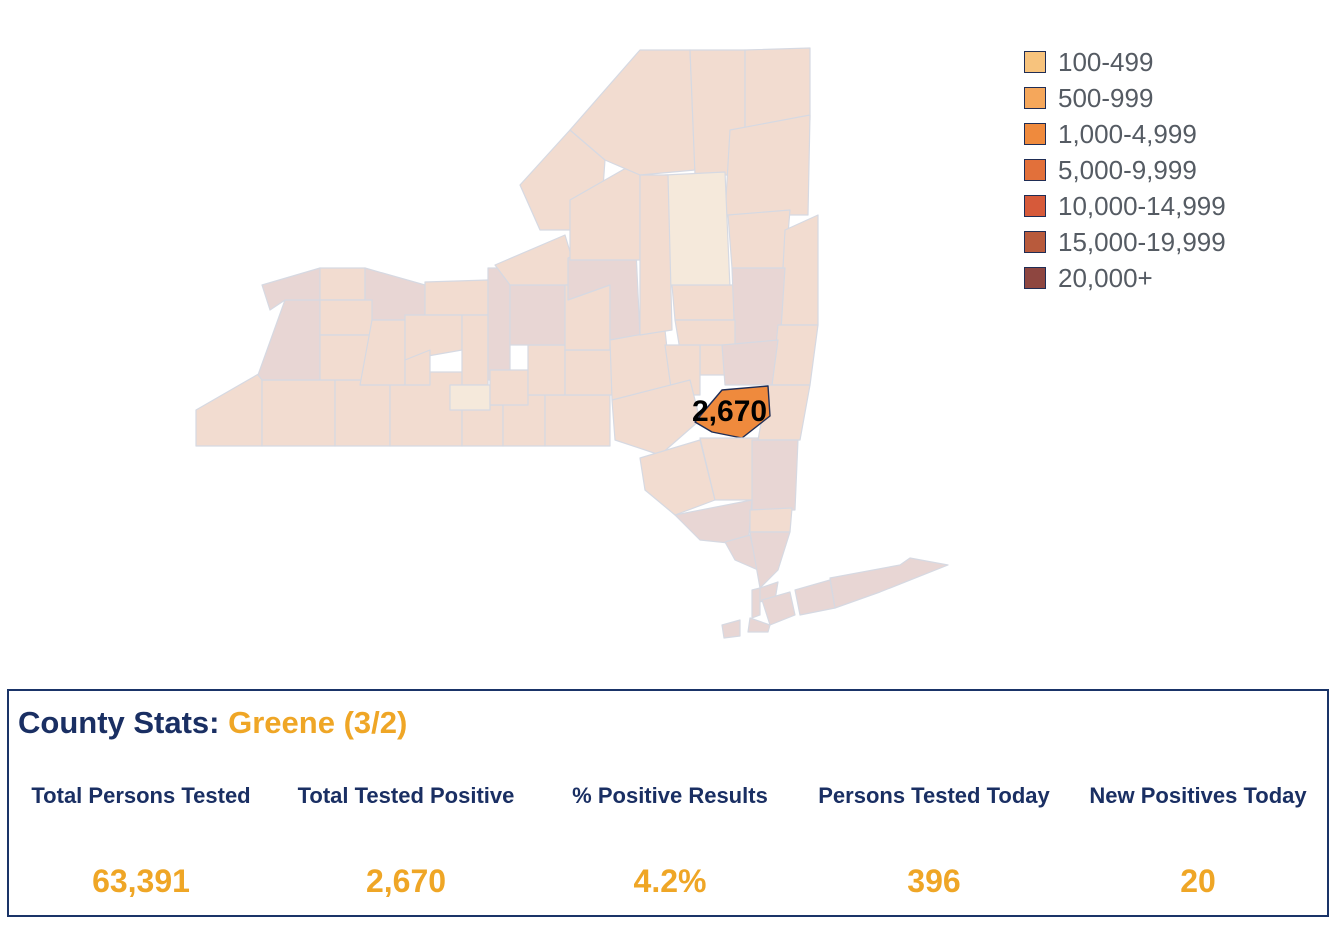 This screenshot has width=1334, height=932. What do you see at coordinates (475, 350) in the screenshot?
I see `county-seneca` at bounding box center [475, 350].